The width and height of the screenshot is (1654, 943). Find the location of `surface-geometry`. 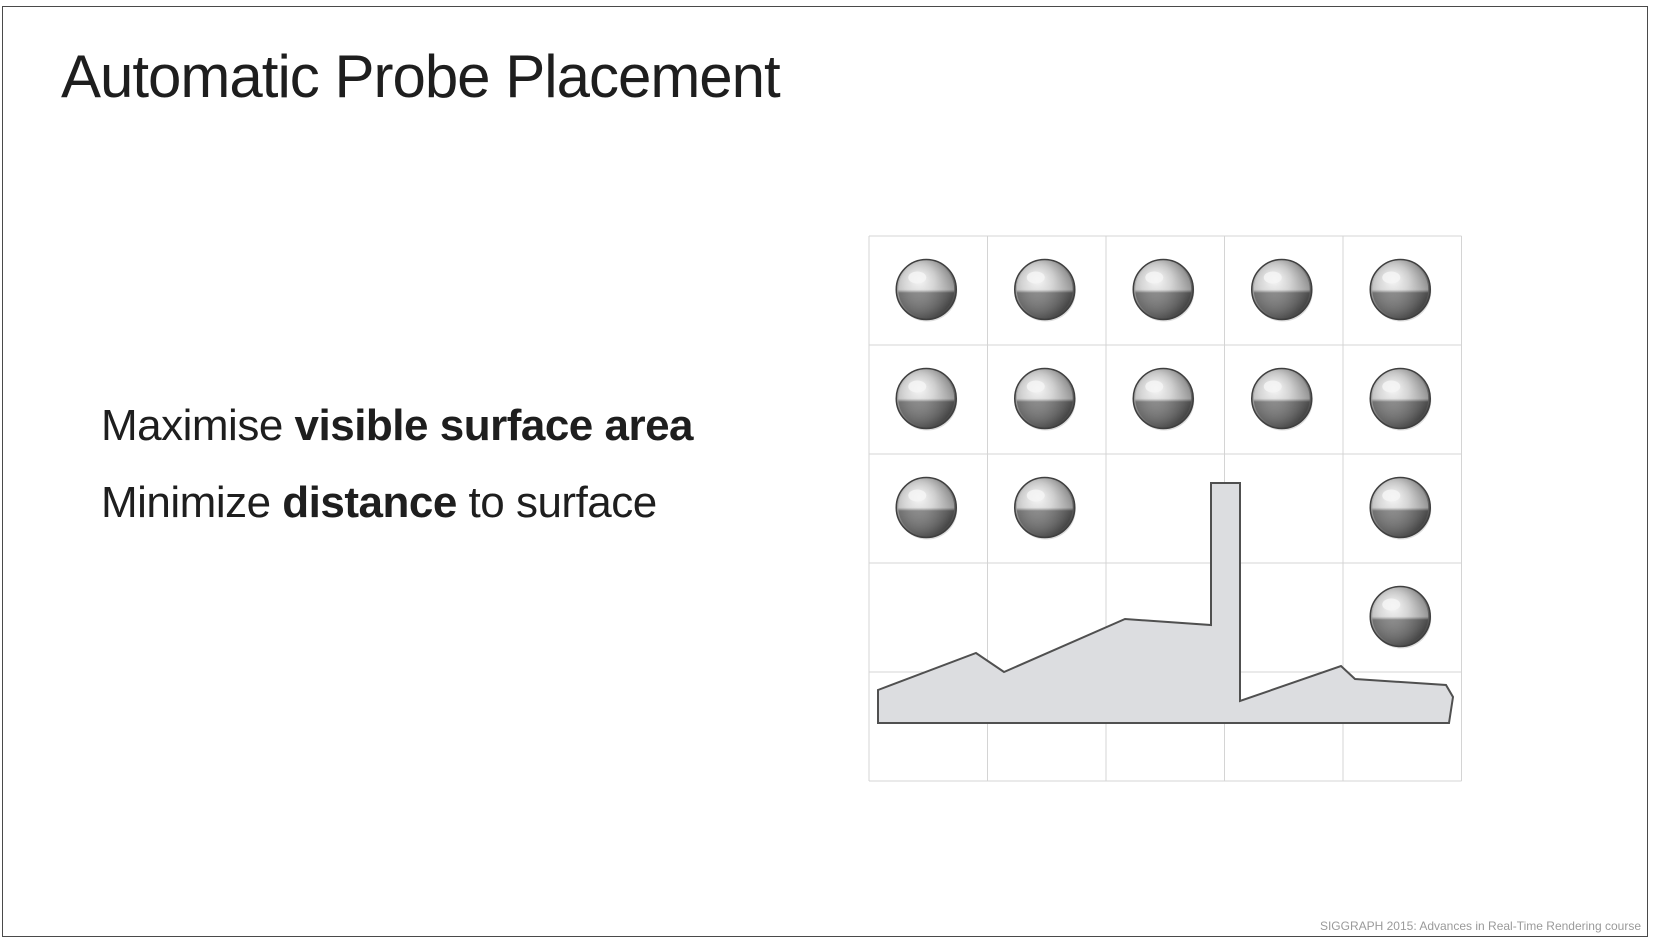

surface-geometry is located at coordinates (1166, 603).